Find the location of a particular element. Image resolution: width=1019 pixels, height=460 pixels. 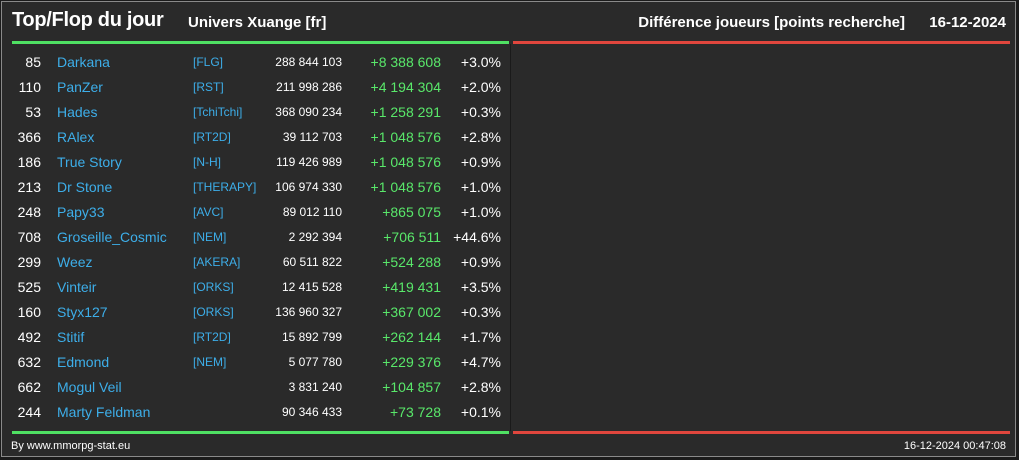

player-rank: 492 is located at coordinates (29, 337).